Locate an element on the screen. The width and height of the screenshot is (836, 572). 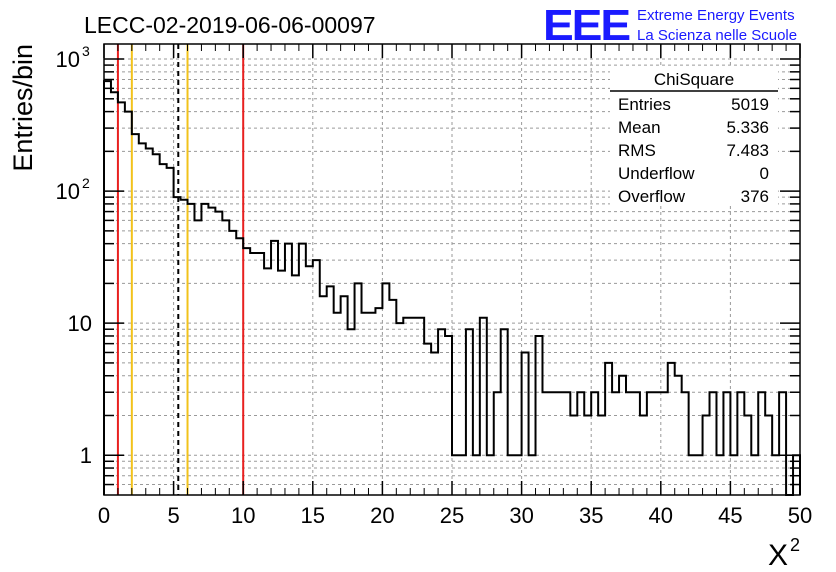
stats-box-background is located at coordinates (694, 136).